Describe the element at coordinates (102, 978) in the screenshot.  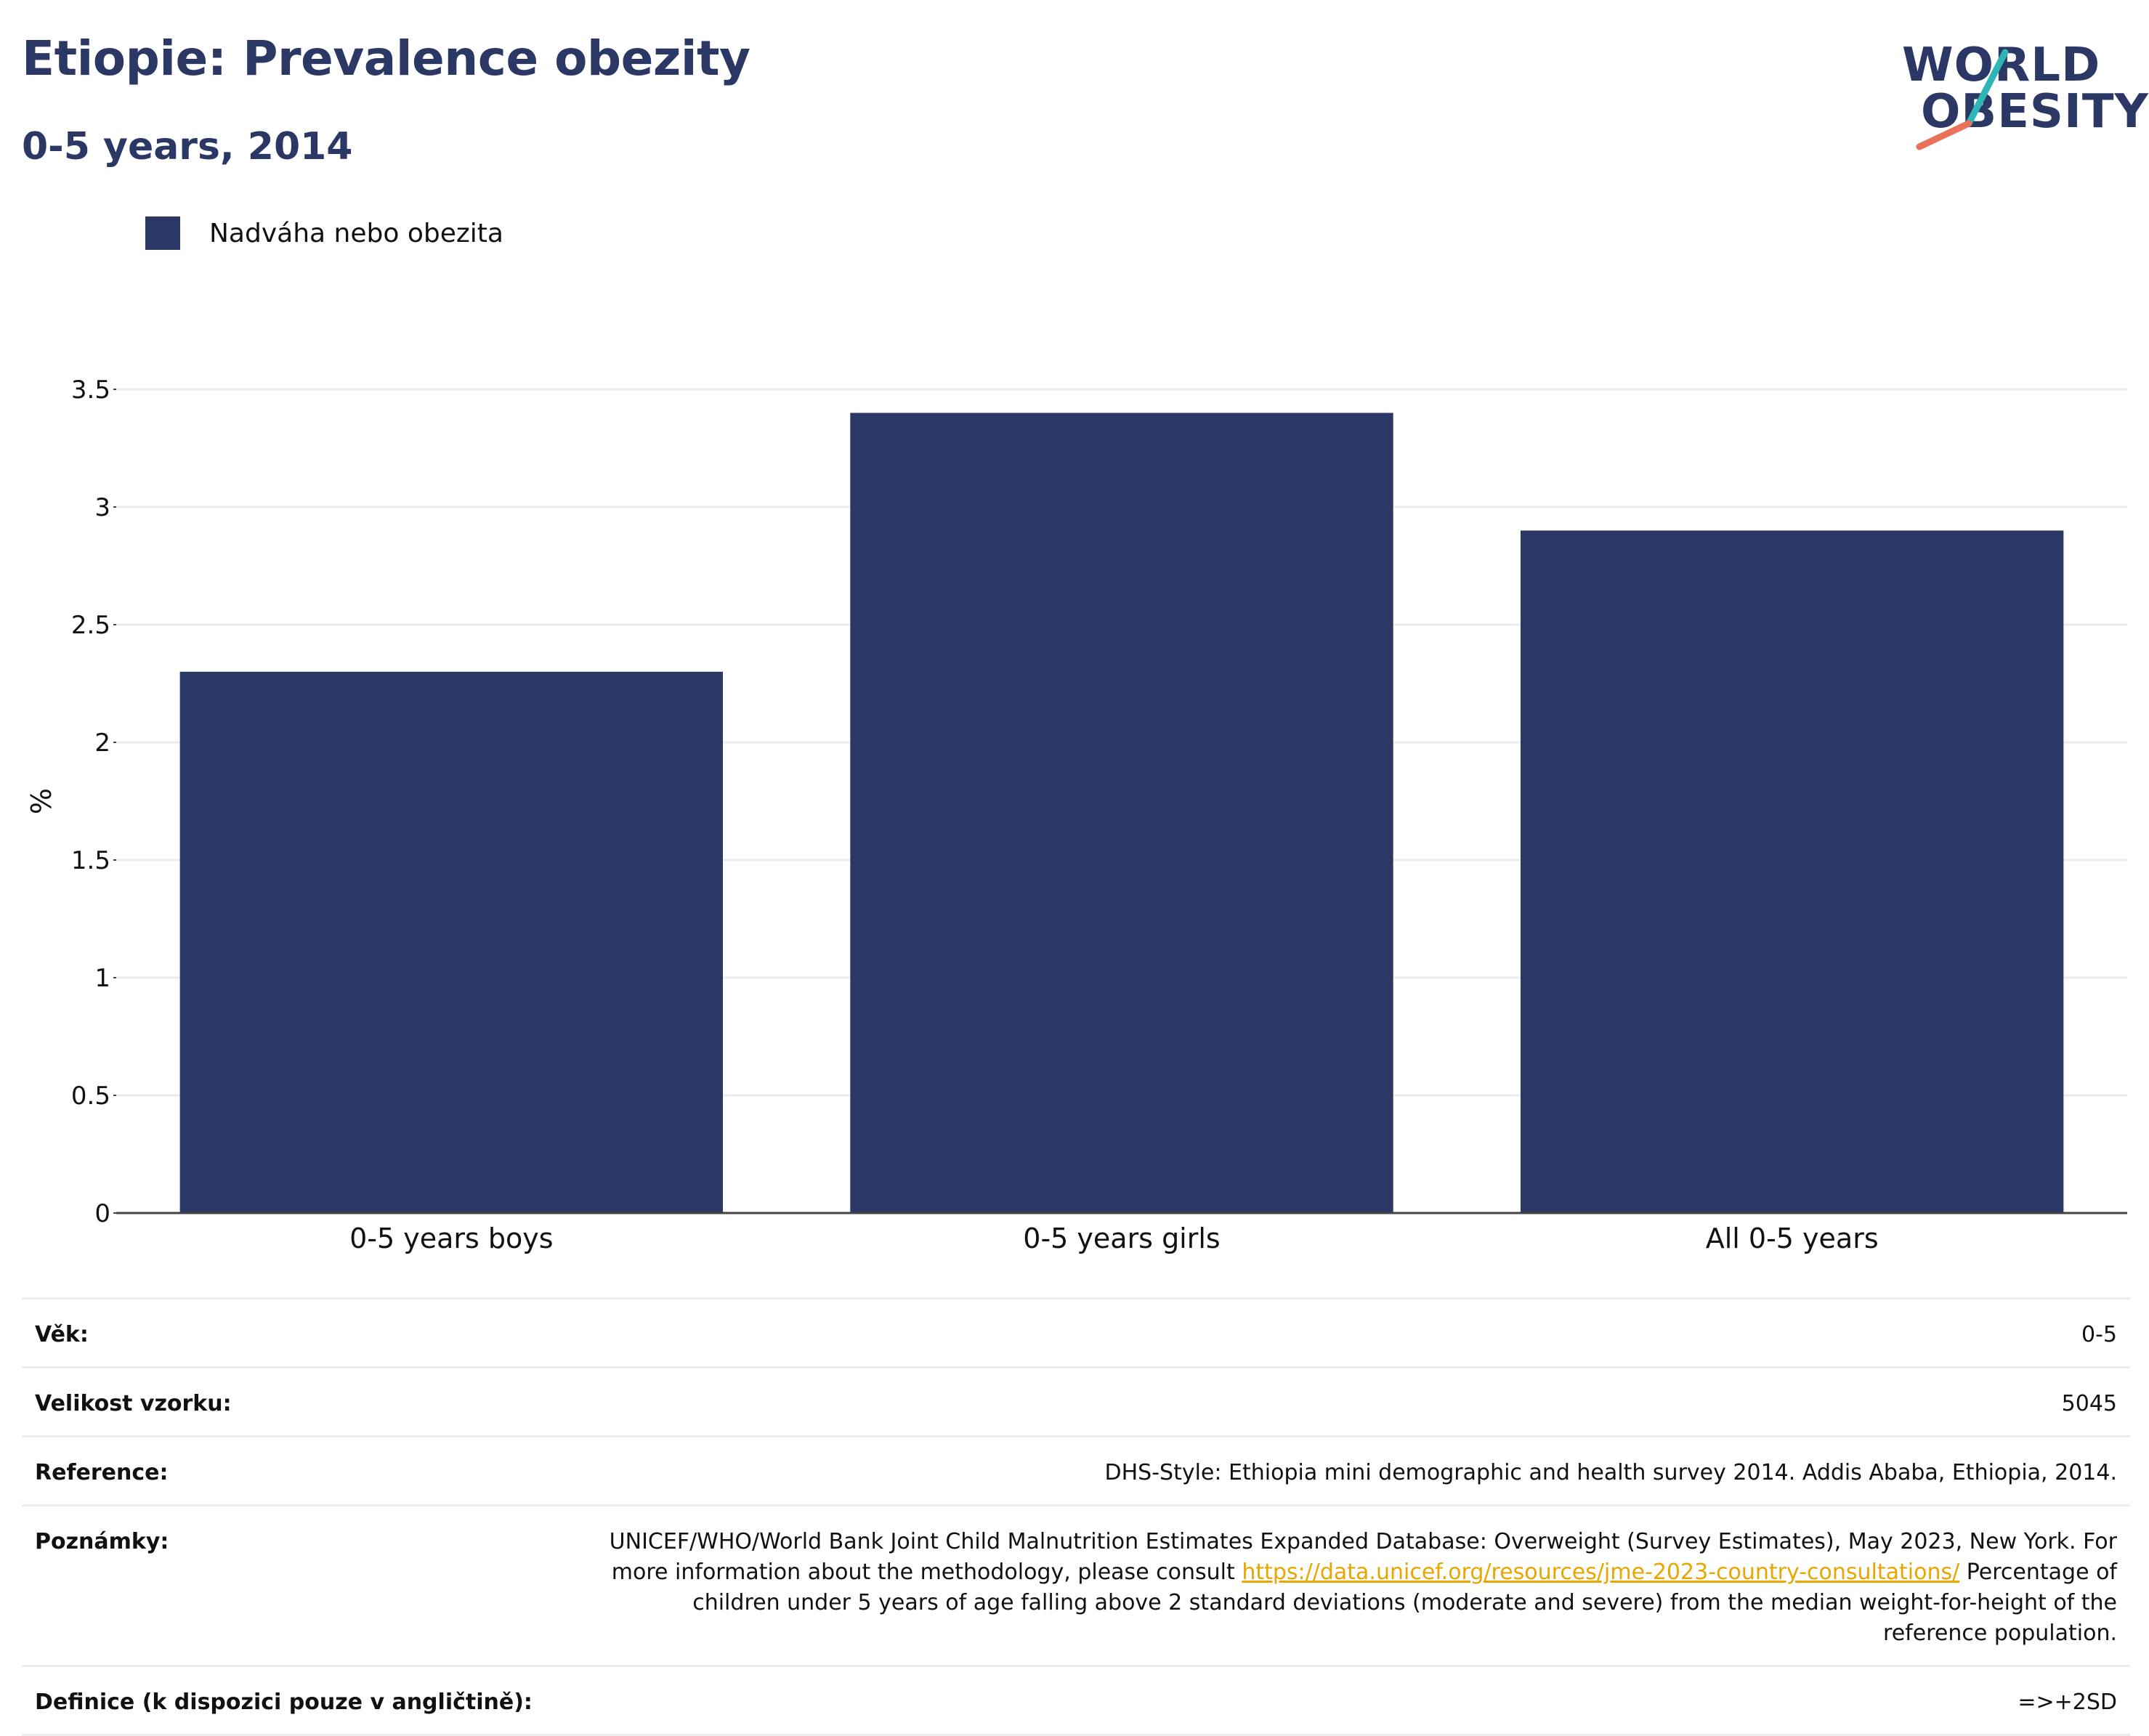
I see `y-tick-label: 1` at that location.